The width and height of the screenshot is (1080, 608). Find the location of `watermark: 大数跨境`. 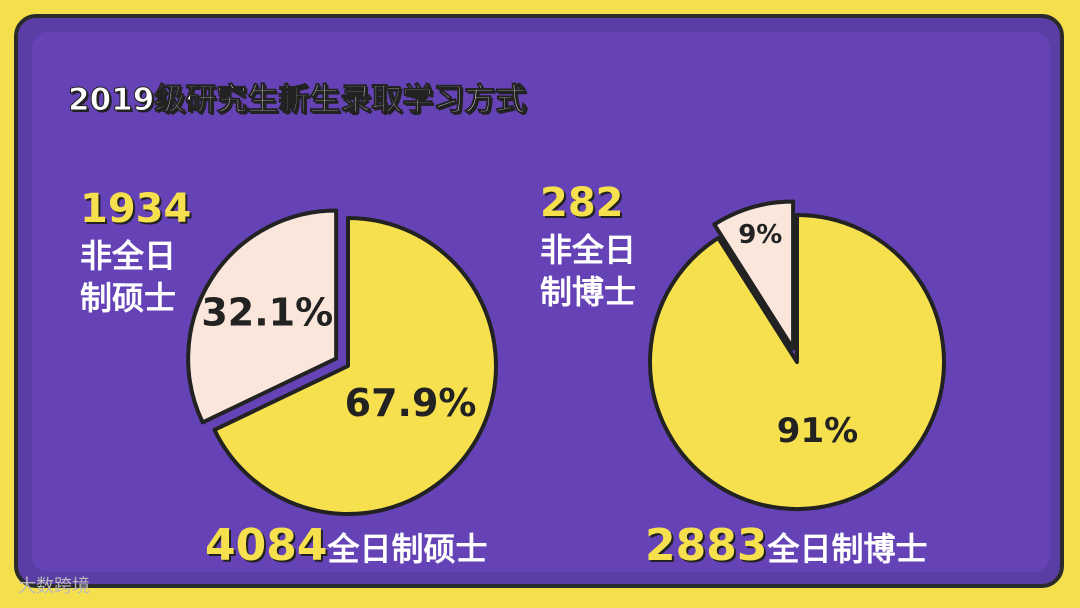

watermark: 大数跨境 is located at coordinates (54, 586).